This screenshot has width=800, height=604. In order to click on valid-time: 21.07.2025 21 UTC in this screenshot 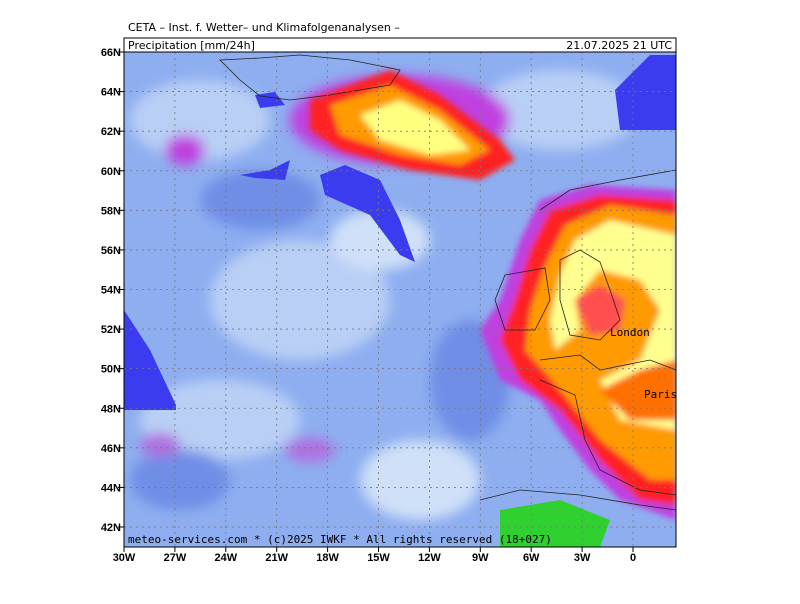, I will do `click(619, 45)`.